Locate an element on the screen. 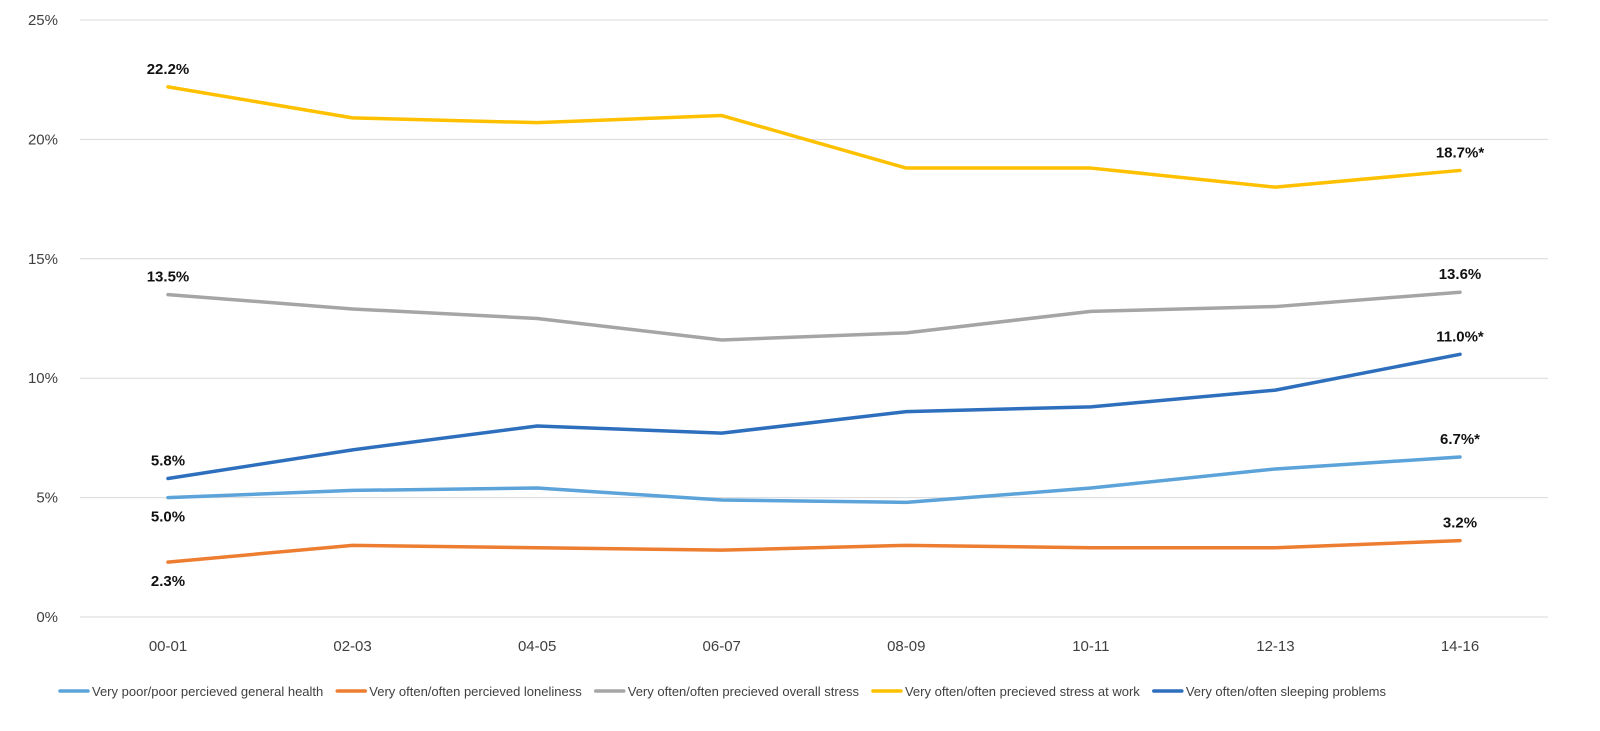 This screenshot has width=1600, height=731. x-tick-label: 08-09 is located at coordinates (906, 646).